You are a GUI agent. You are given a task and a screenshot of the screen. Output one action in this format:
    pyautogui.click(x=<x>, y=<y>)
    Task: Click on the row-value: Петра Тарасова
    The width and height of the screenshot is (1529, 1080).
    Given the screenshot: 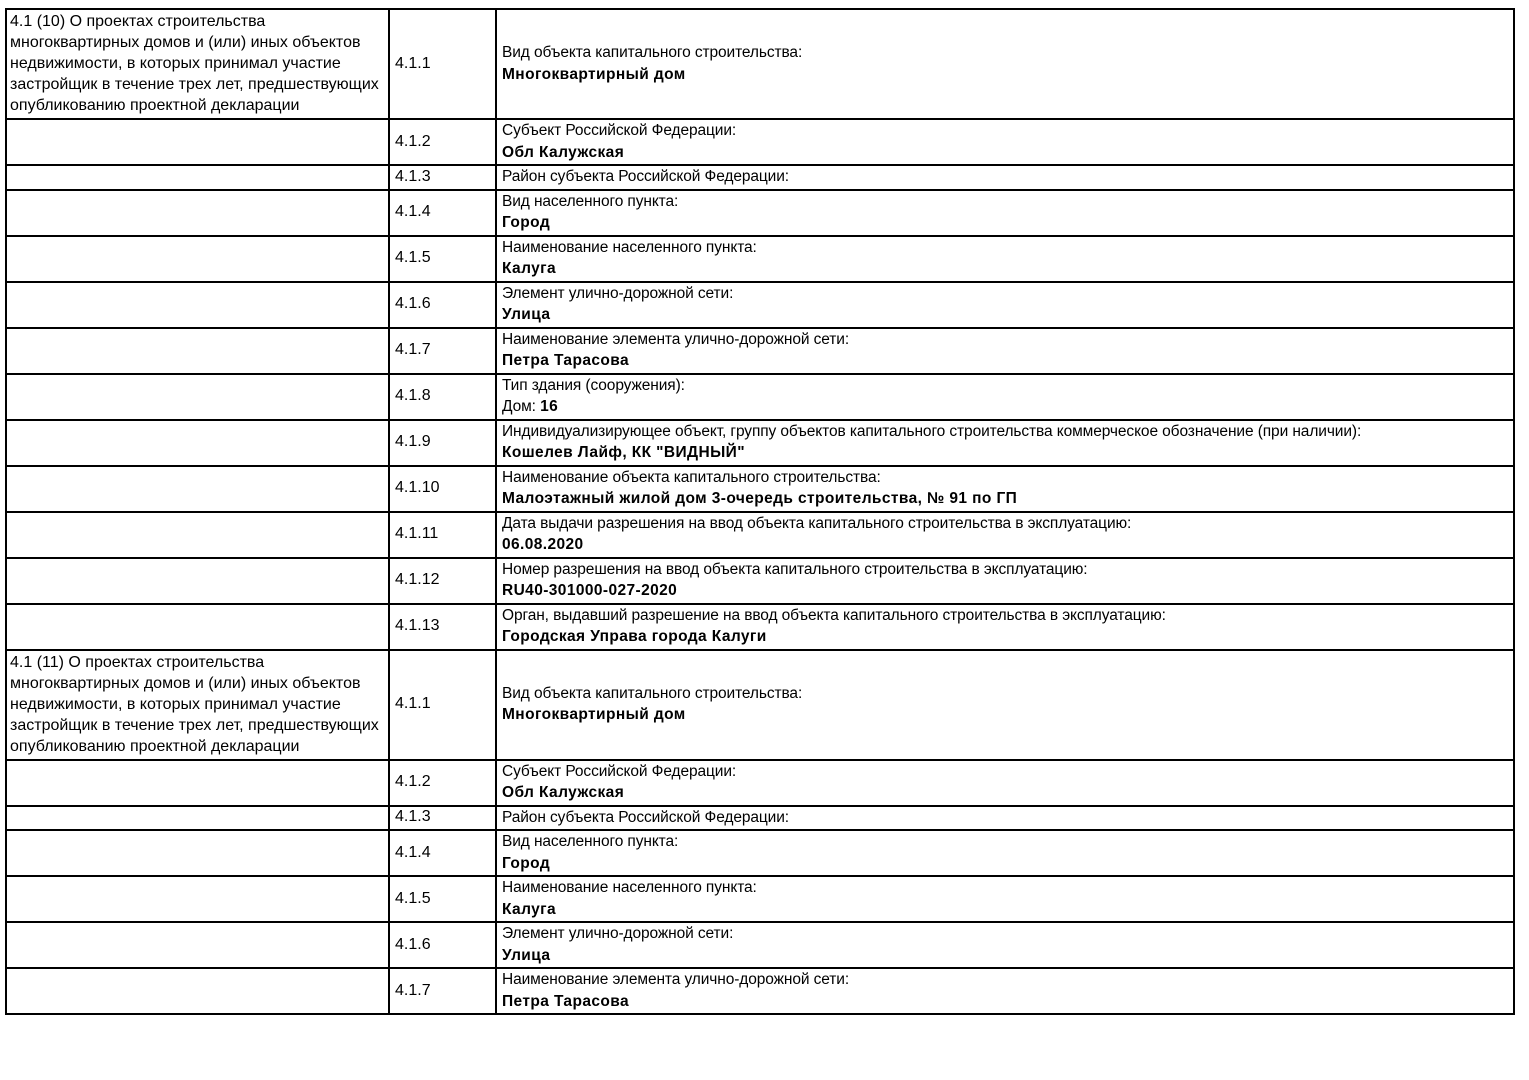 What is the action you would take?
    pyautogui.click(x=565, y=360)
    